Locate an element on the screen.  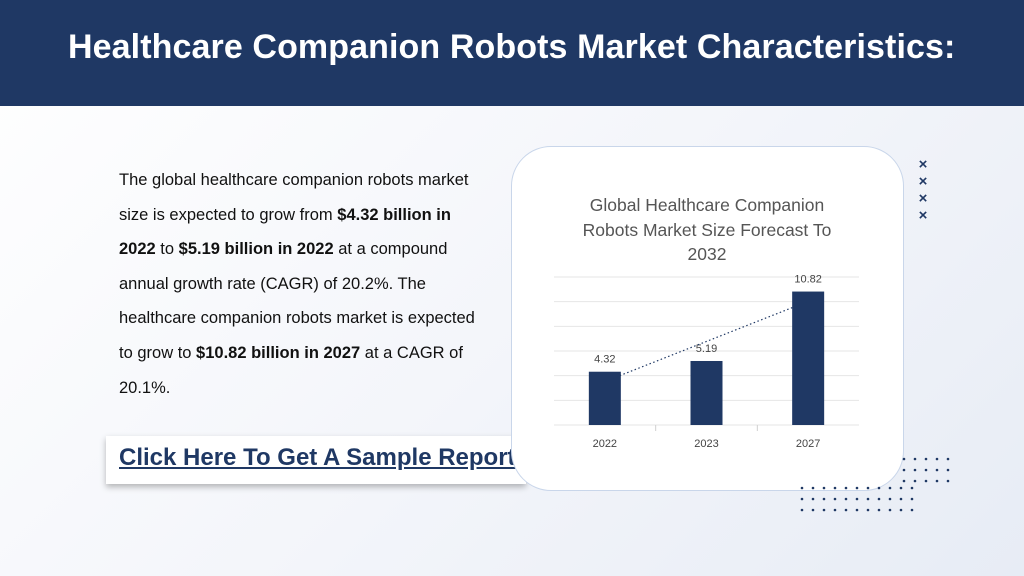
desc-bold-2: $5.19 billion in 2022 is located at coordinates (256, 249).